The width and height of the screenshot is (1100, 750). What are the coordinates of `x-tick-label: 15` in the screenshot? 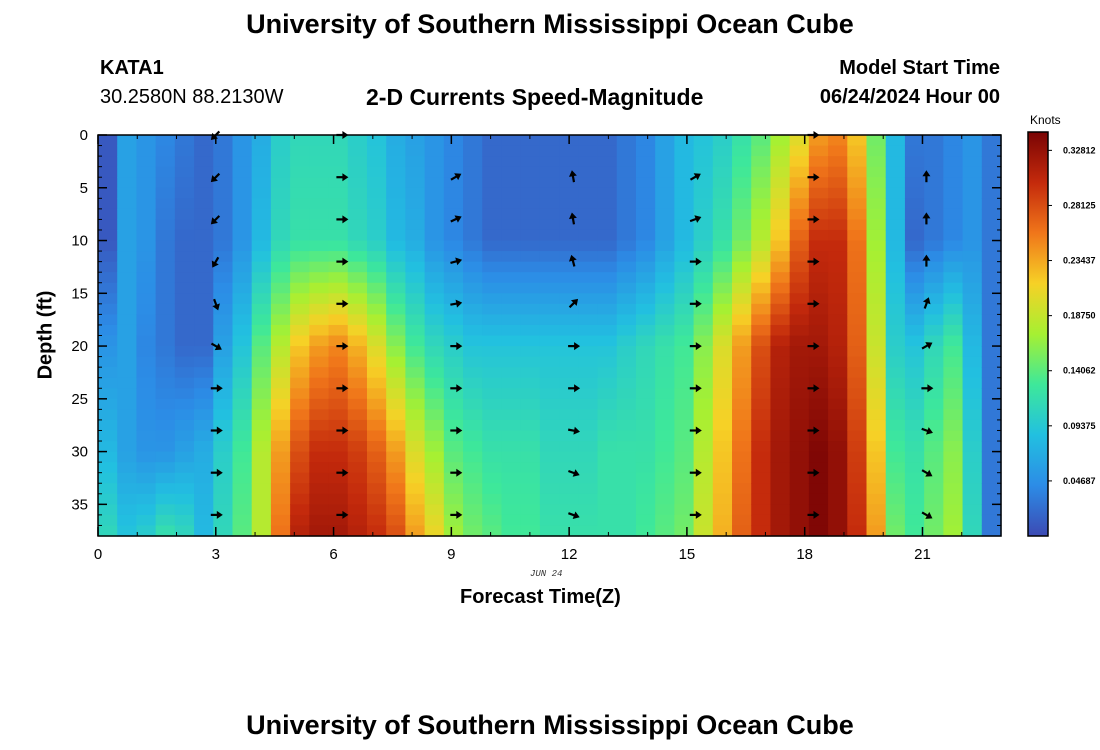 It's located at (687, 554).